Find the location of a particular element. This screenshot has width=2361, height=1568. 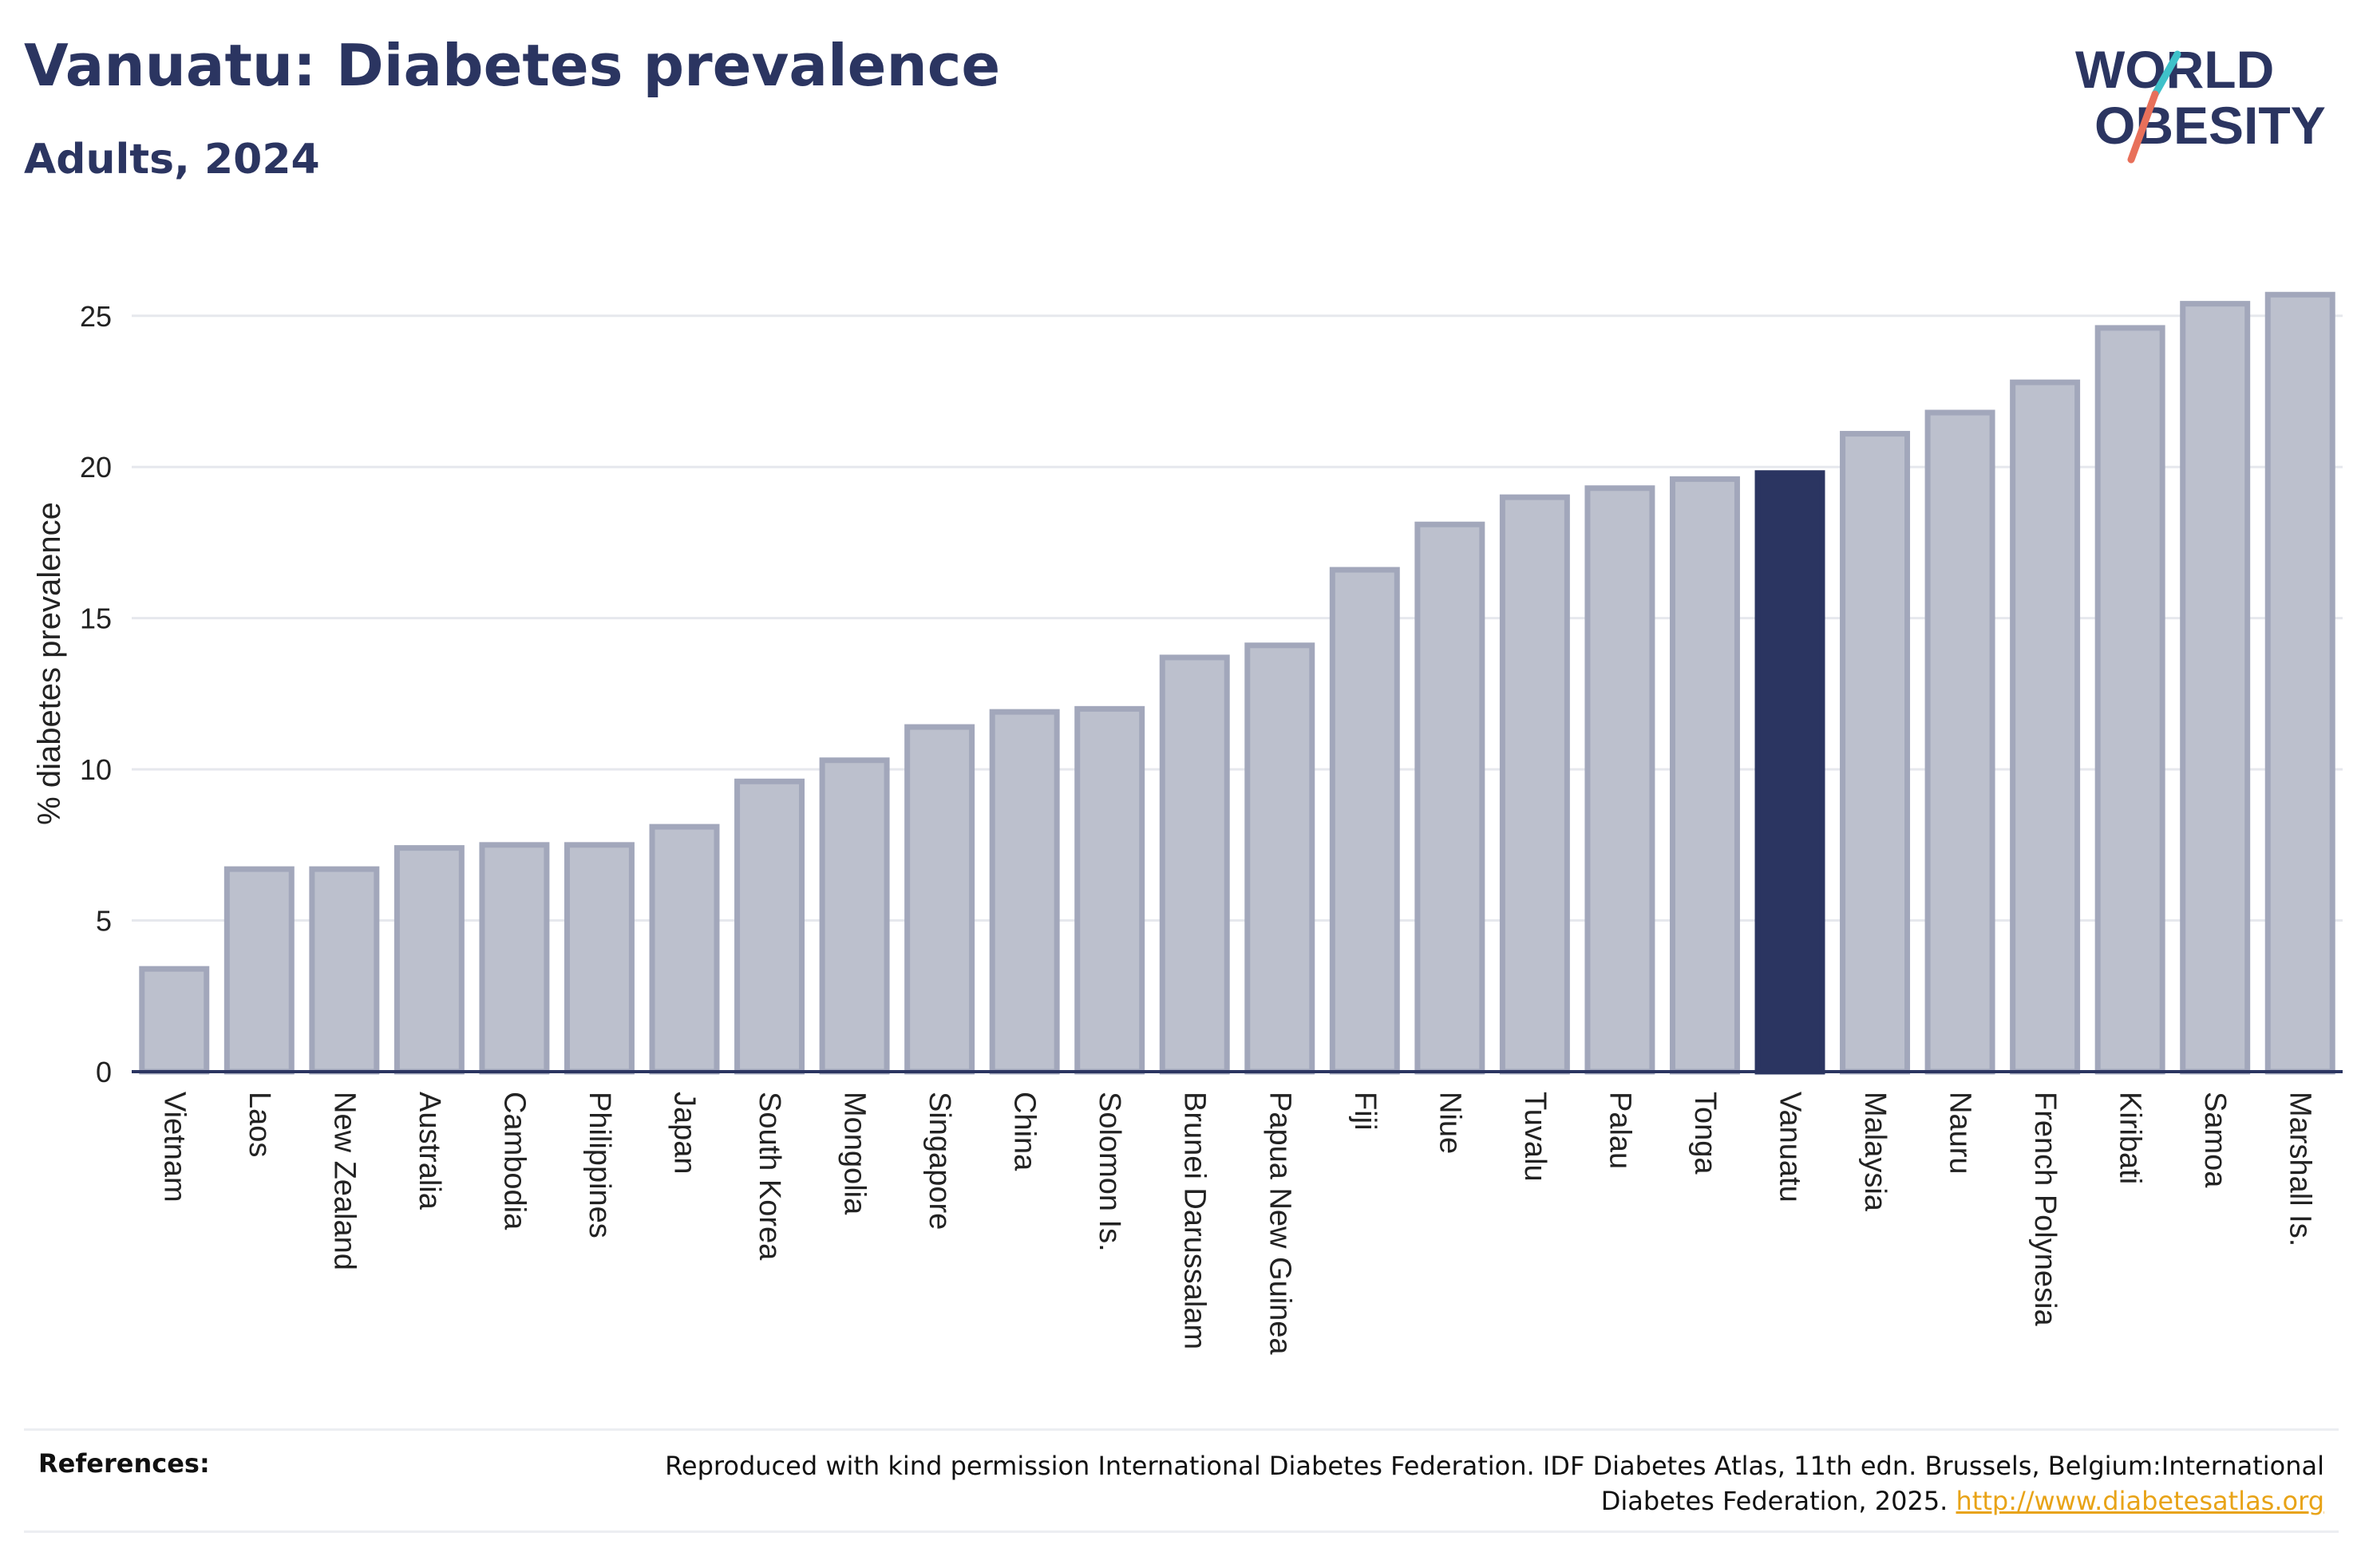

x-tick-label: Australia is located at coordinates (429, 1151).